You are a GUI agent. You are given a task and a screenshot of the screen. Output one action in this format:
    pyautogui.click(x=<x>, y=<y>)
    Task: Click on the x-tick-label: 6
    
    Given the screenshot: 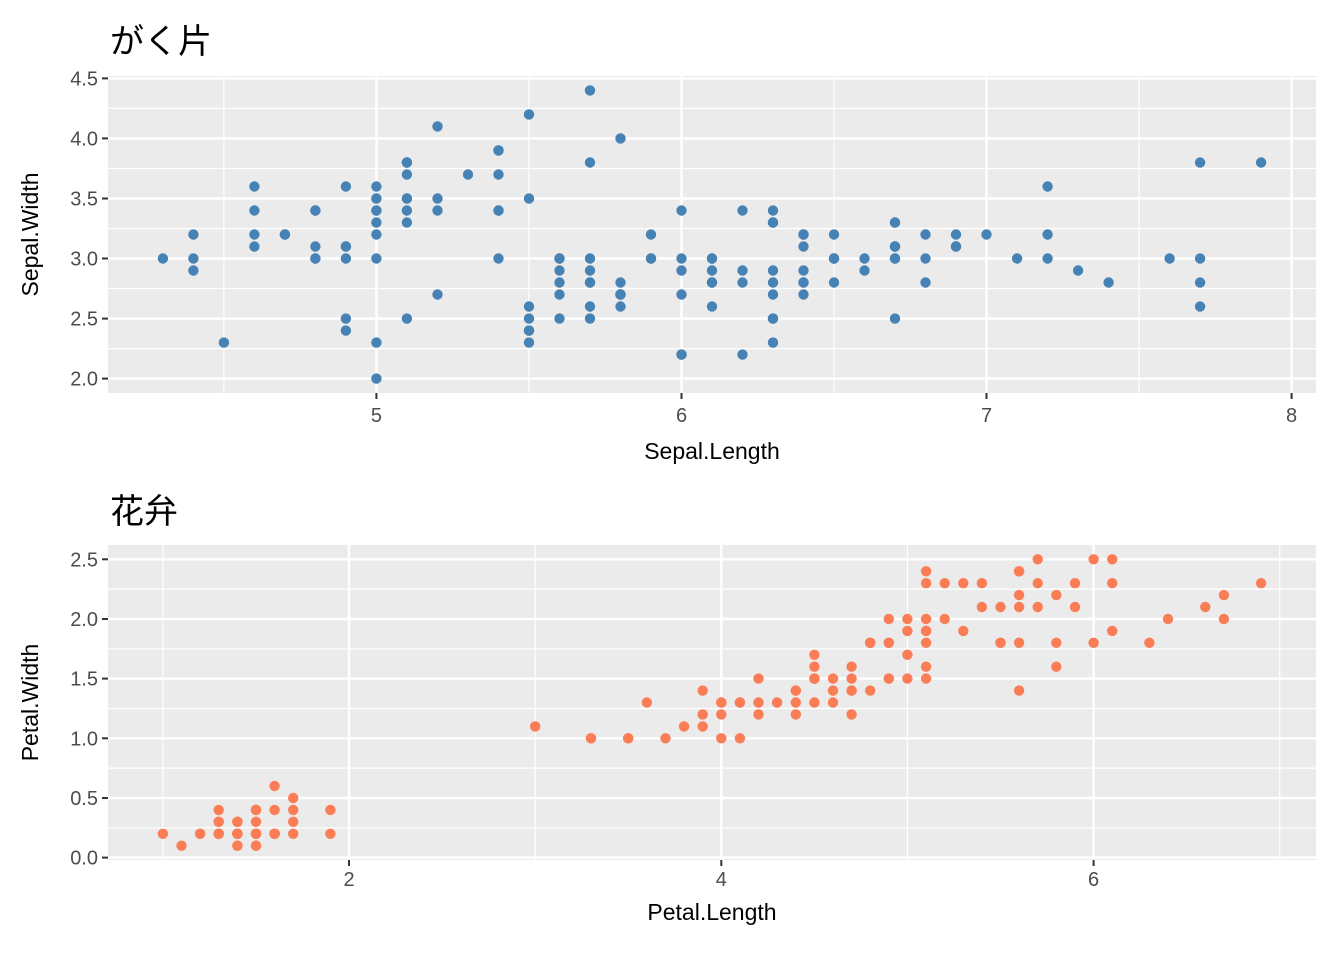 What is the action you would take?
    pyautogui.click(x=1093, y=880)
    